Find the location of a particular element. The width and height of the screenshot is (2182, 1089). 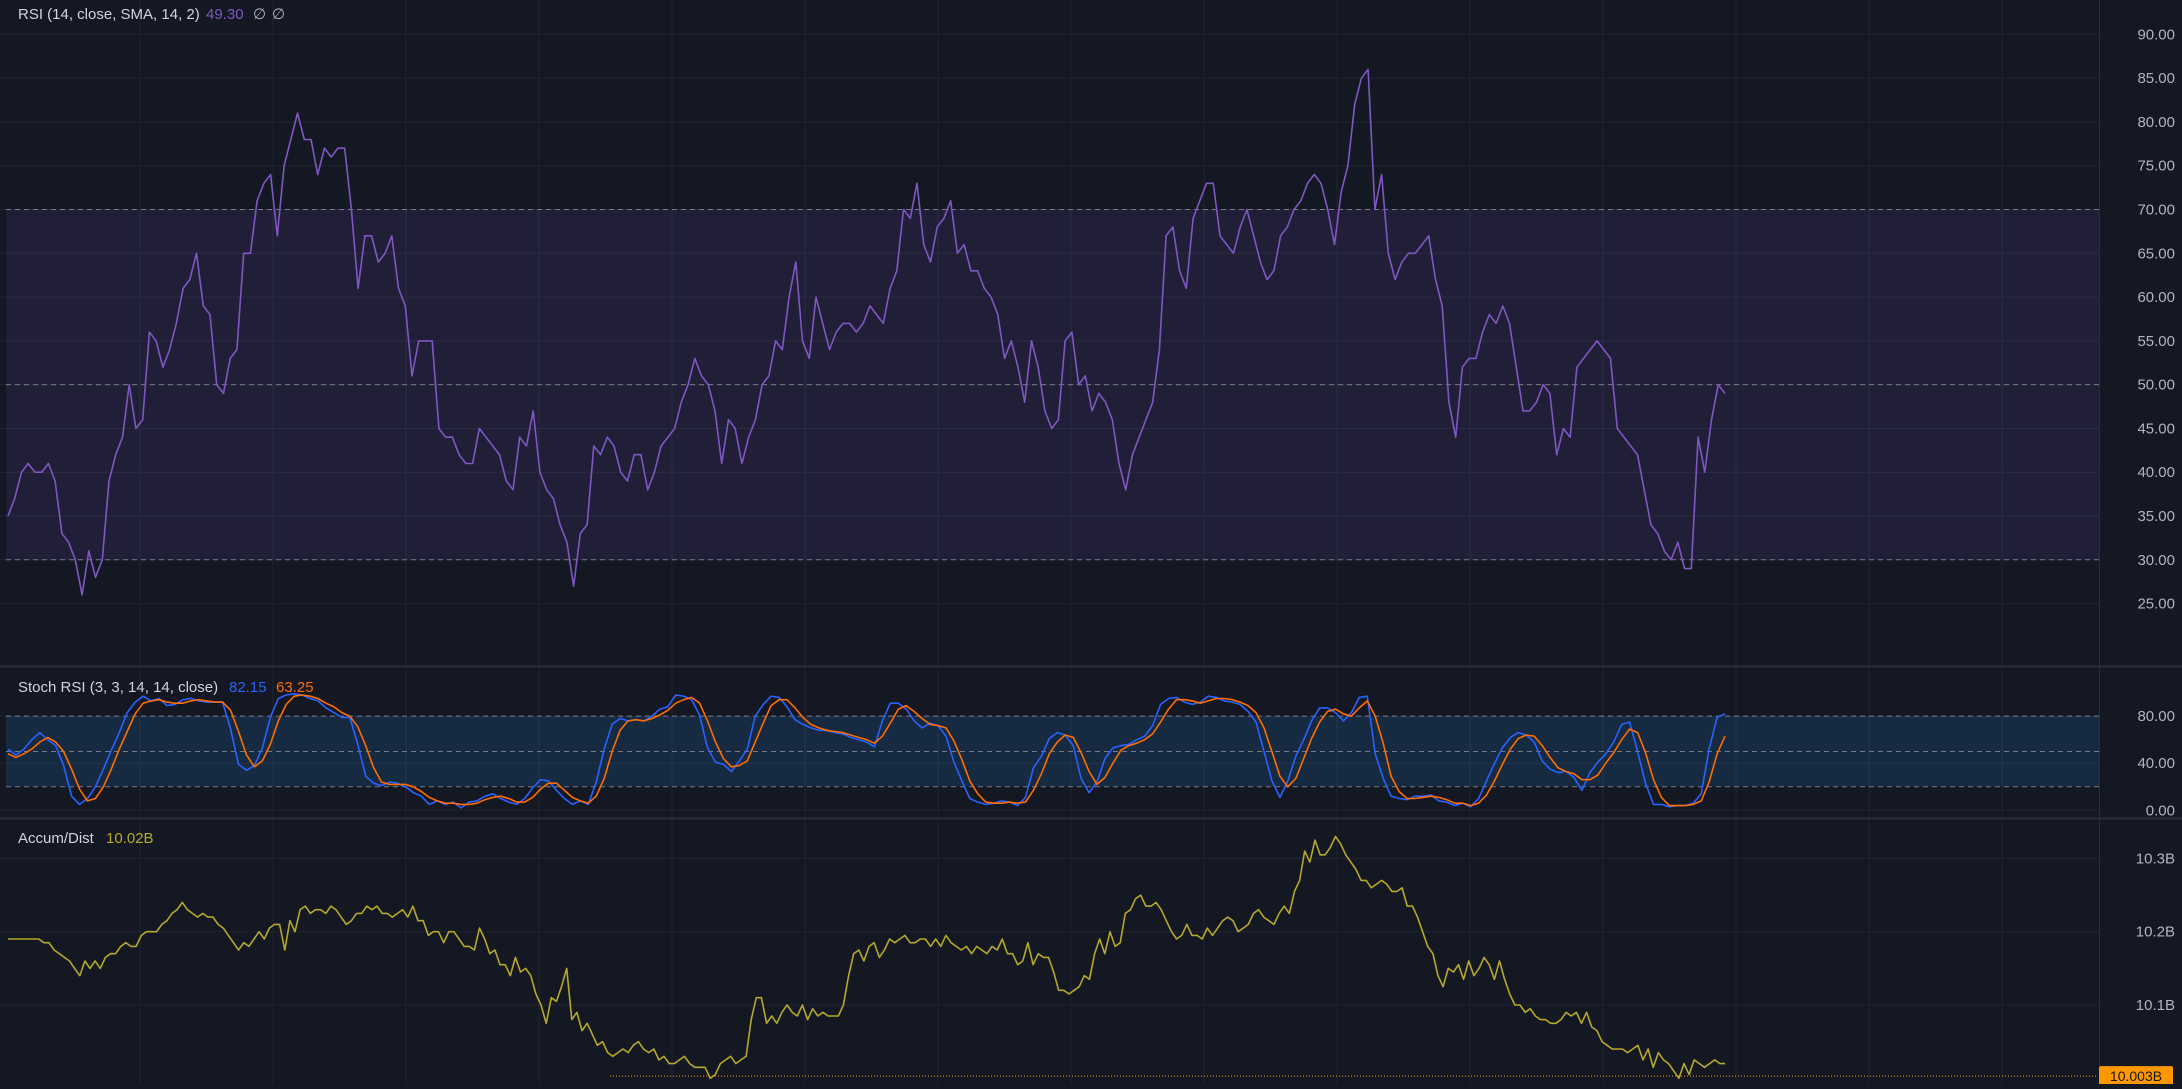

axis-tick-label: 10.2B is located at coordinates (2155, 932).